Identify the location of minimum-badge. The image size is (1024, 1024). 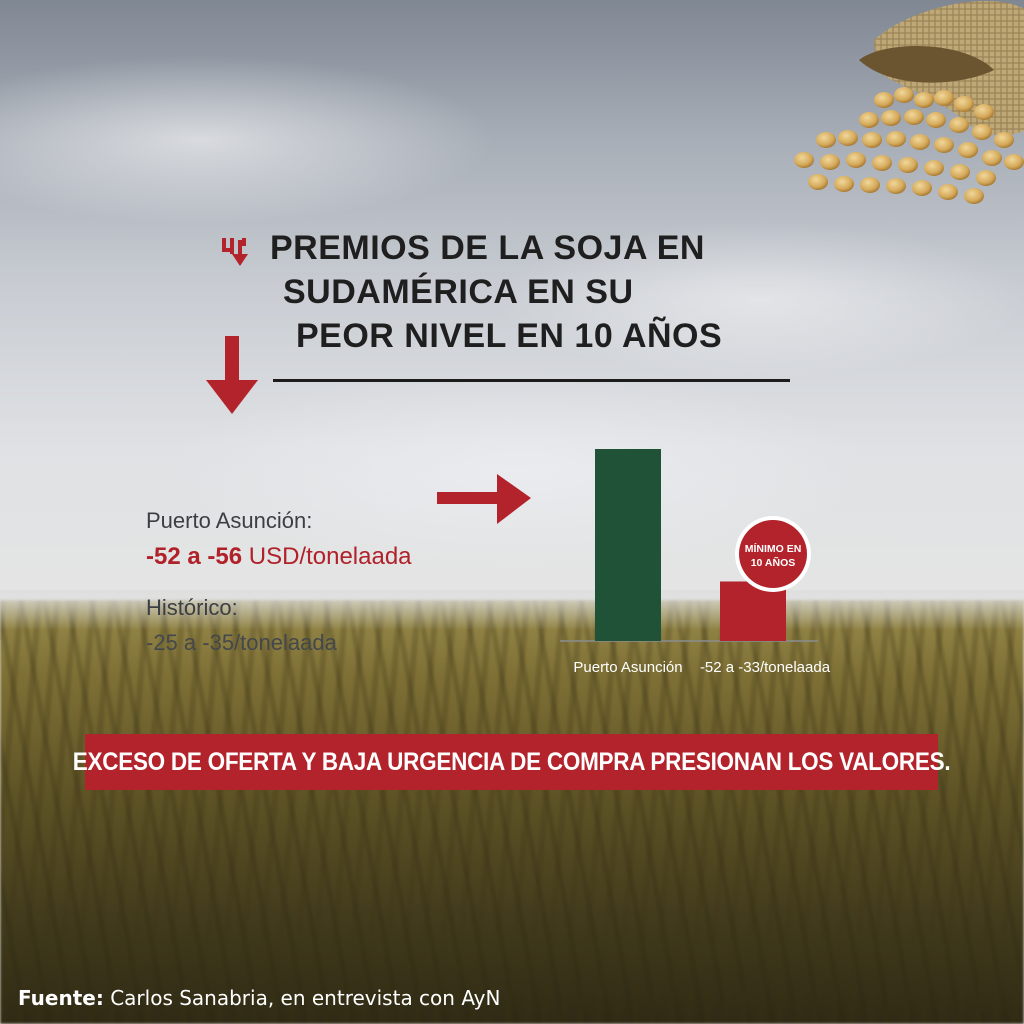
(773, 554).